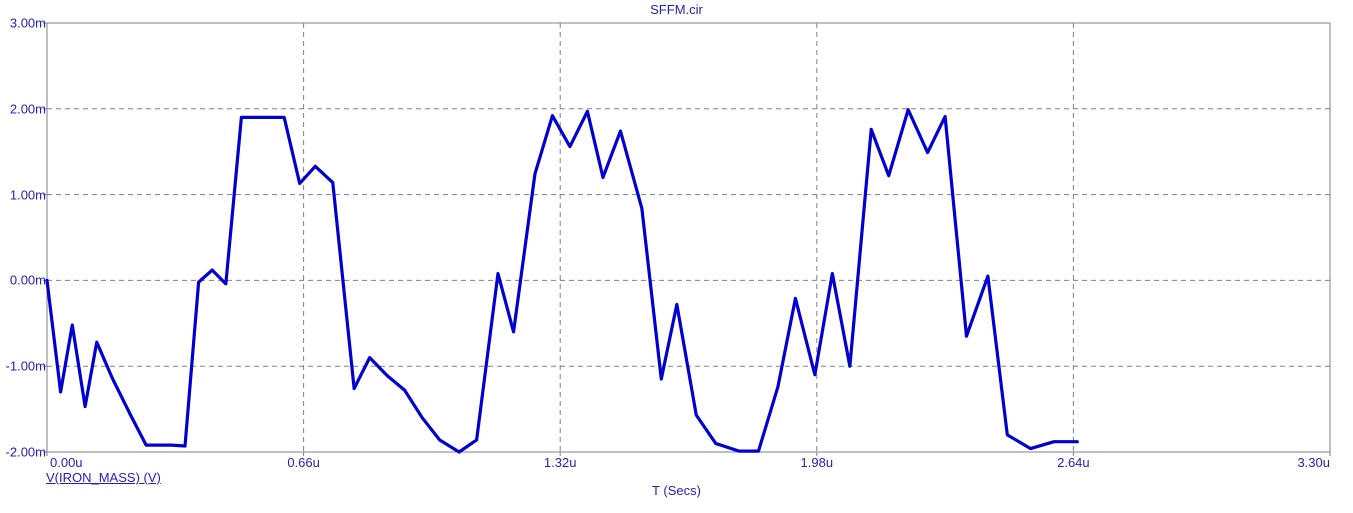 Image resolution: width=1353 pixels, height=513 pixels. I want to click on x-tick-label: 1.98u, so click(817, 462).